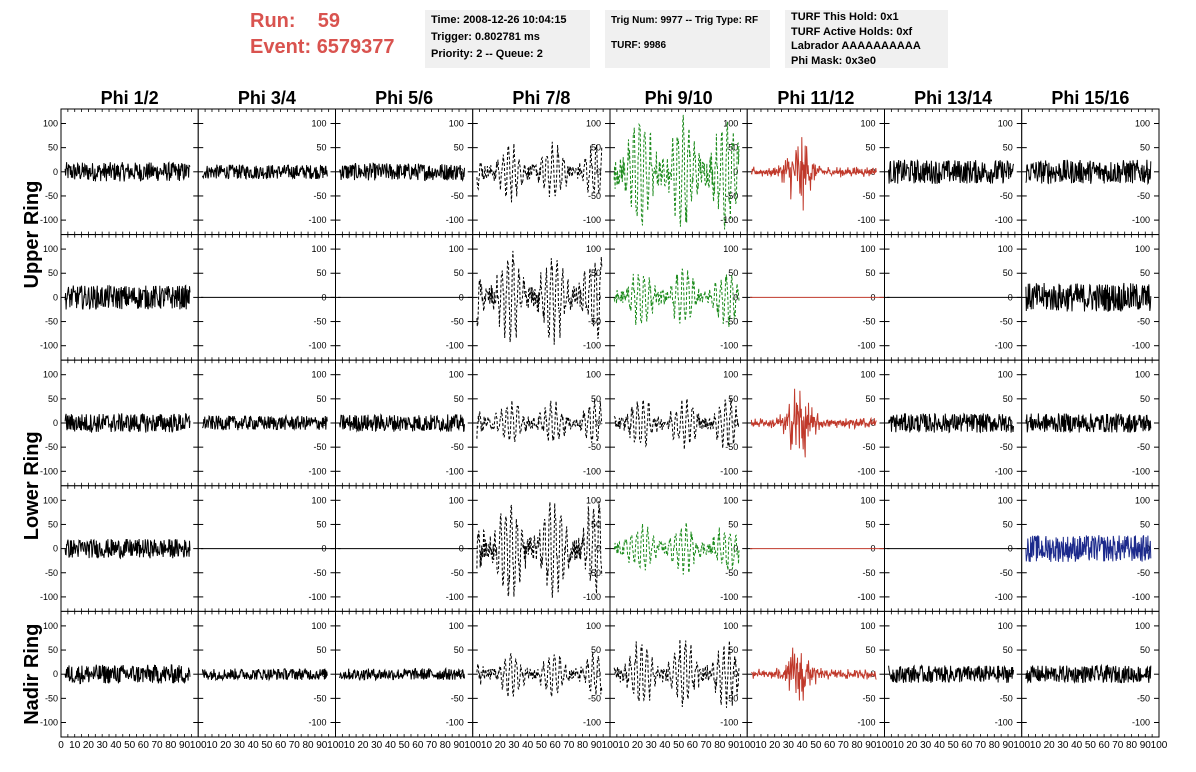  What do you see at coordinates (815, 98) in the screenshot?
I see `column-header-phi: Phi 11/12` at bounding box center [815, 98].